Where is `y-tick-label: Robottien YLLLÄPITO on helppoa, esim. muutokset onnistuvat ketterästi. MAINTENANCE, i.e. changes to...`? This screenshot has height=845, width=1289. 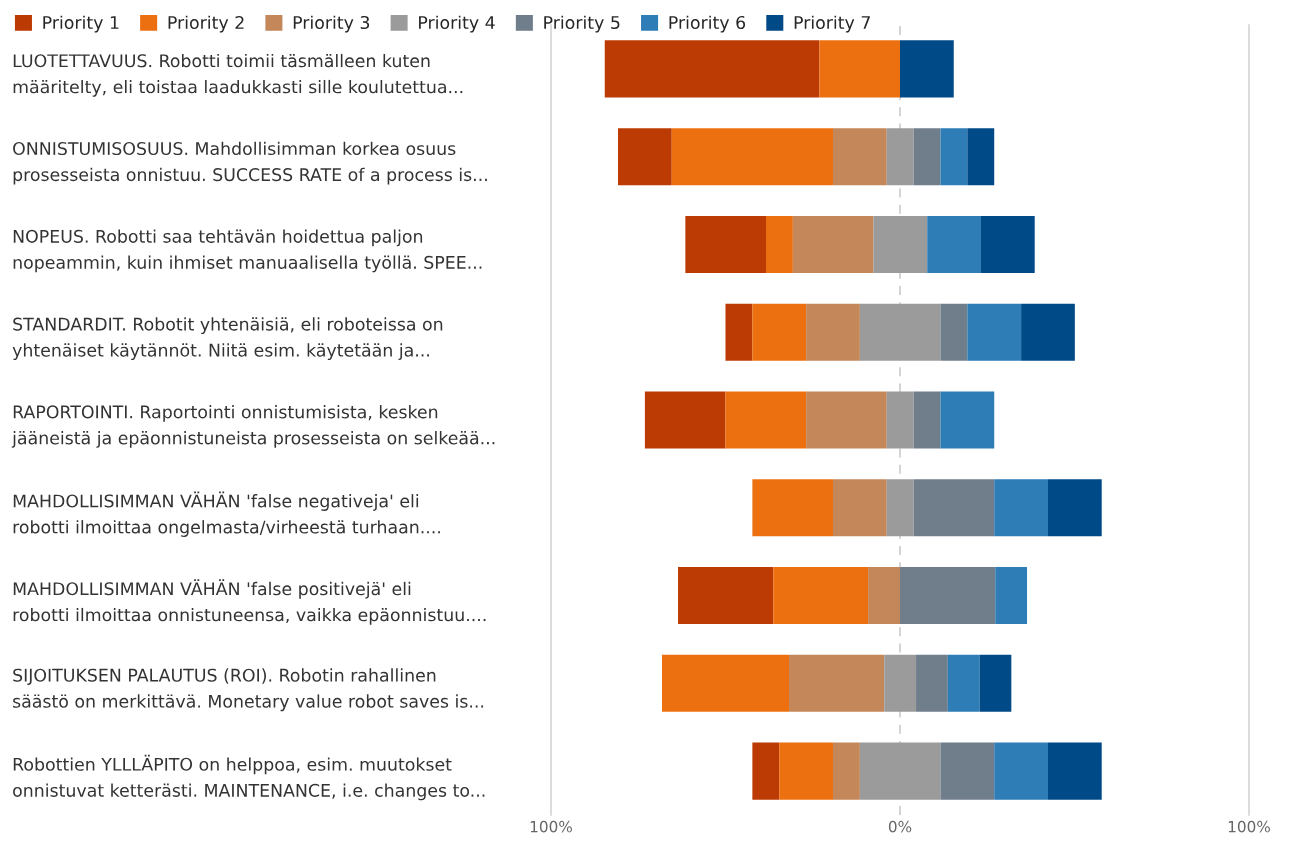
y-tick-label: Robottien YLLLÄPITO on helppoa, esim. muutokset onnistuvat ketterästi. MAINTENANCE, i.e. changes to... is located at coordinates (249, 777).